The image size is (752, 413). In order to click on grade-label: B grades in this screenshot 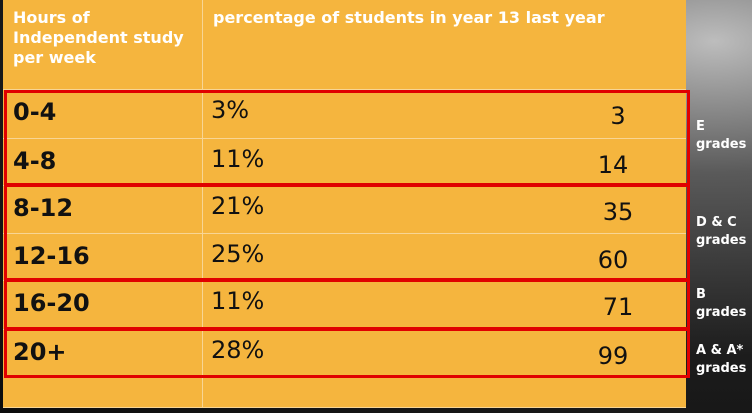, I will do `click(721, 303)`.